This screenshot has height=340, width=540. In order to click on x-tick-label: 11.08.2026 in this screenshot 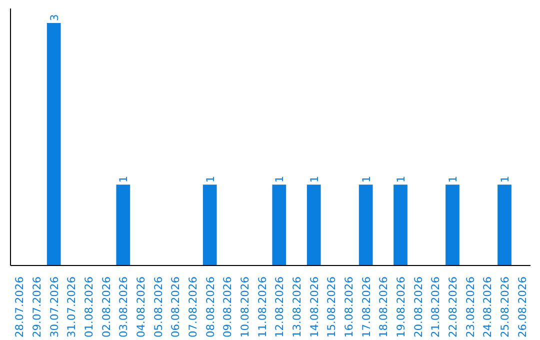, I will do `click(262, 307)`.